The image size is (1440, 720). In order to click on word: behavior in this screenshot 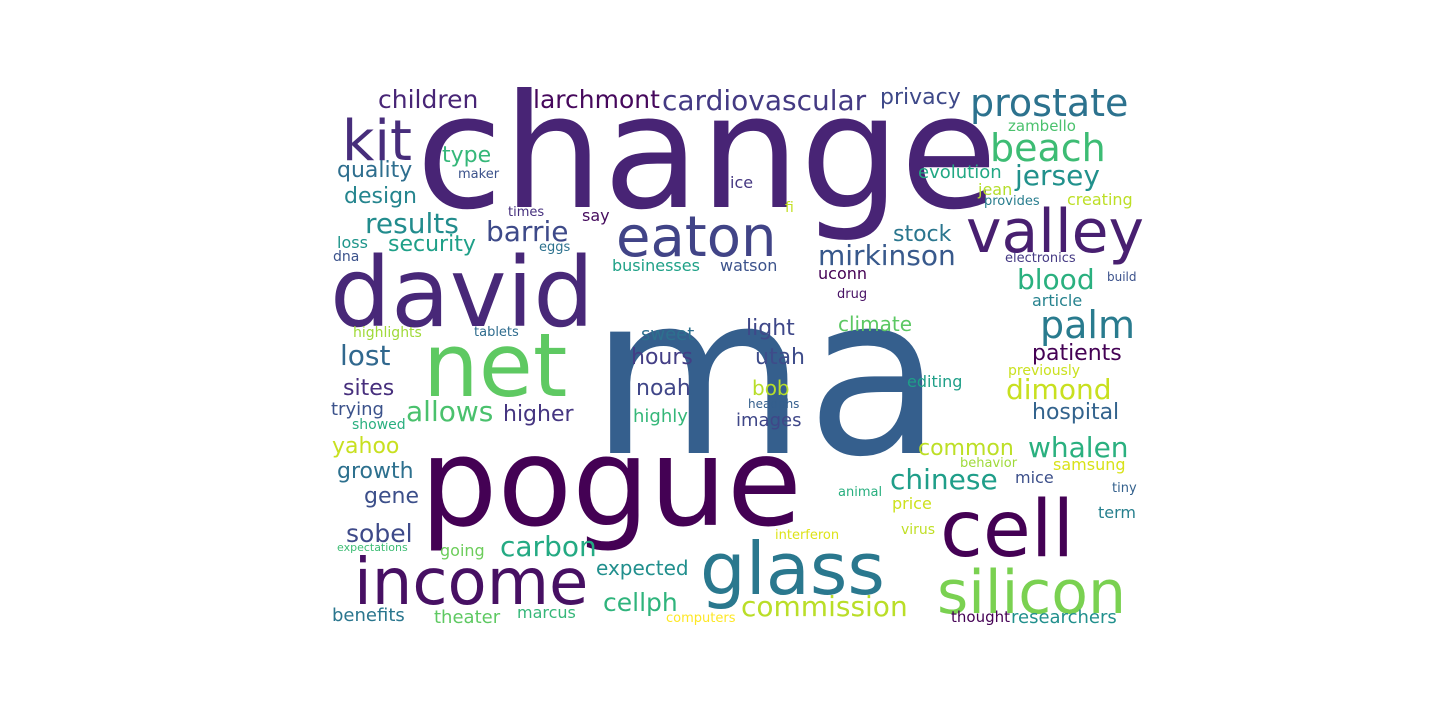, I will do `click(989, 463)`.